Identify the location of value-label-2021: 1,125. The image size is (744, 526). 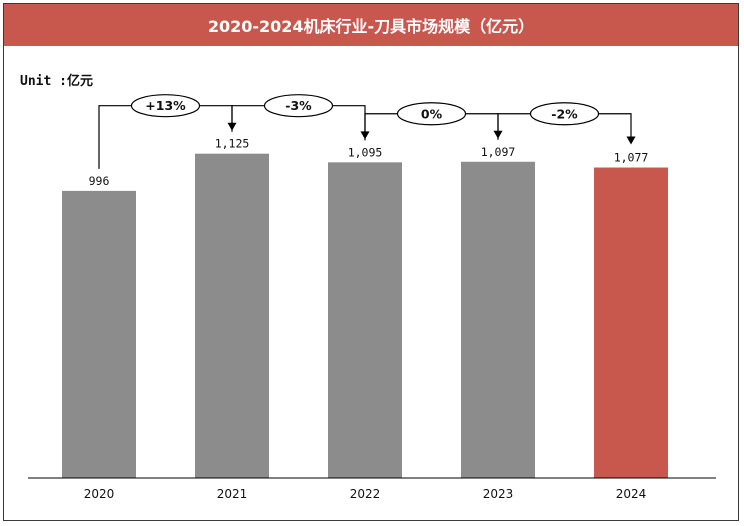
(232, 144).